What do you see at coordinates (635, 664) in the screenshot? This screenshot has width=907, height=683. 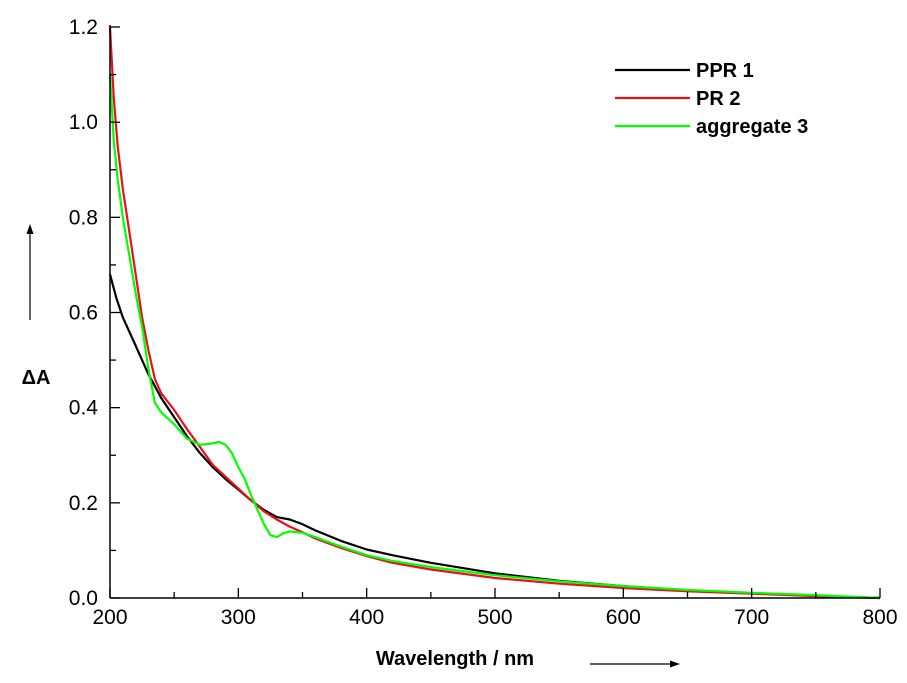 I see `x-axis-arrow` at bounding box center [635, 664].